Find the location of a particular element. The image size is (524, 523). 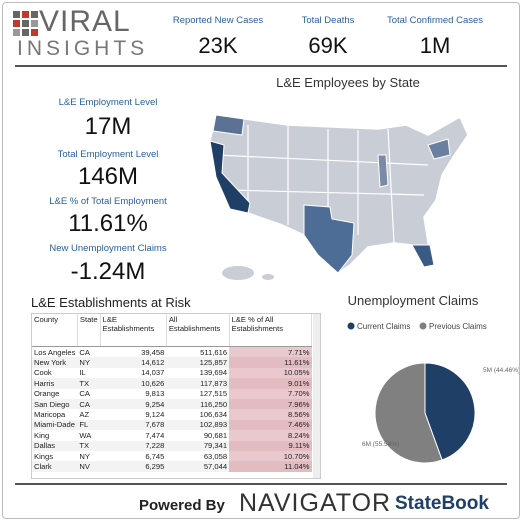

table-cell: 127,515 is located at coordinates (213, 394).